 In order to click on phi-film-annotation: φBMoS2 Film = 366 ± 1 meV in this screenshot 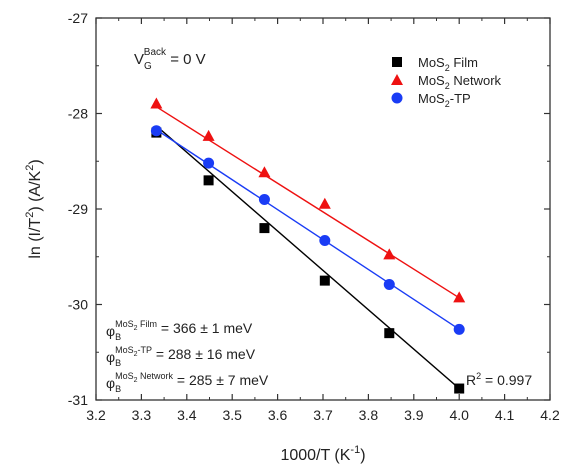, I will do `click(179, 330)`.